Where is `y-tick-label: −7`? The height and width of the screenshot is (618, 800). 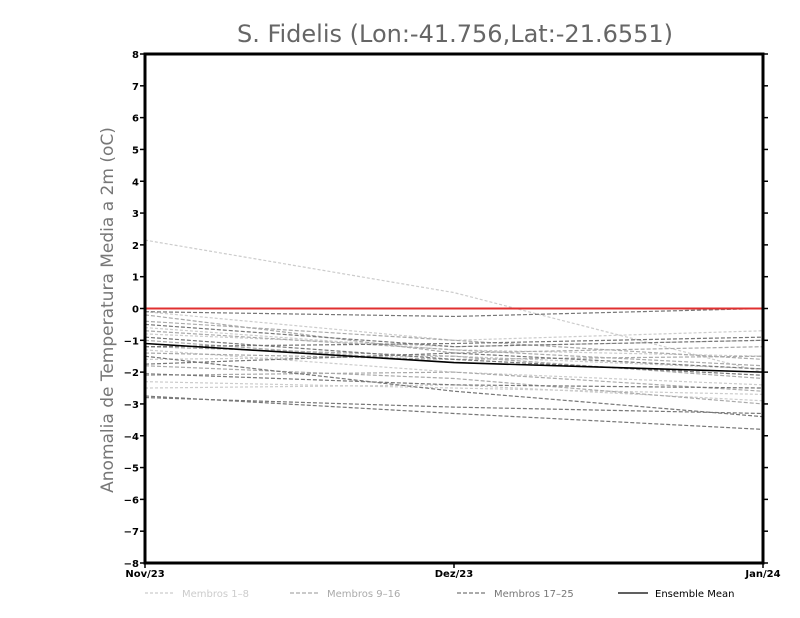
y-tick-label: −7 is located at coordinates (131, 532).